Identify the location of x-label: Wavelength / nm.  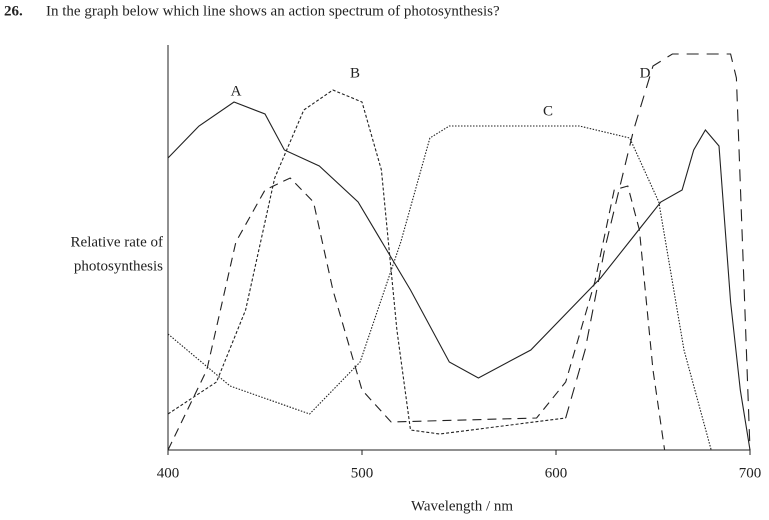
(462, 506).